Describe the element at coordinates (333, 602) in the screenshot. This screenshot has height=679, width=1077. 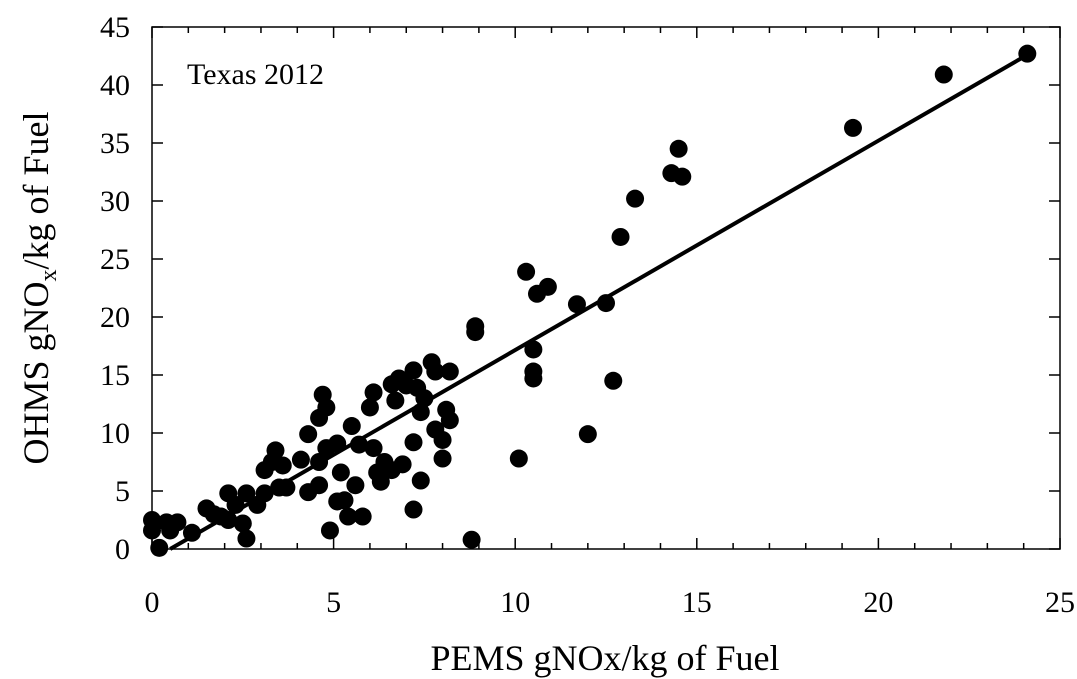
I see `x-tick-label: 5` at that location.